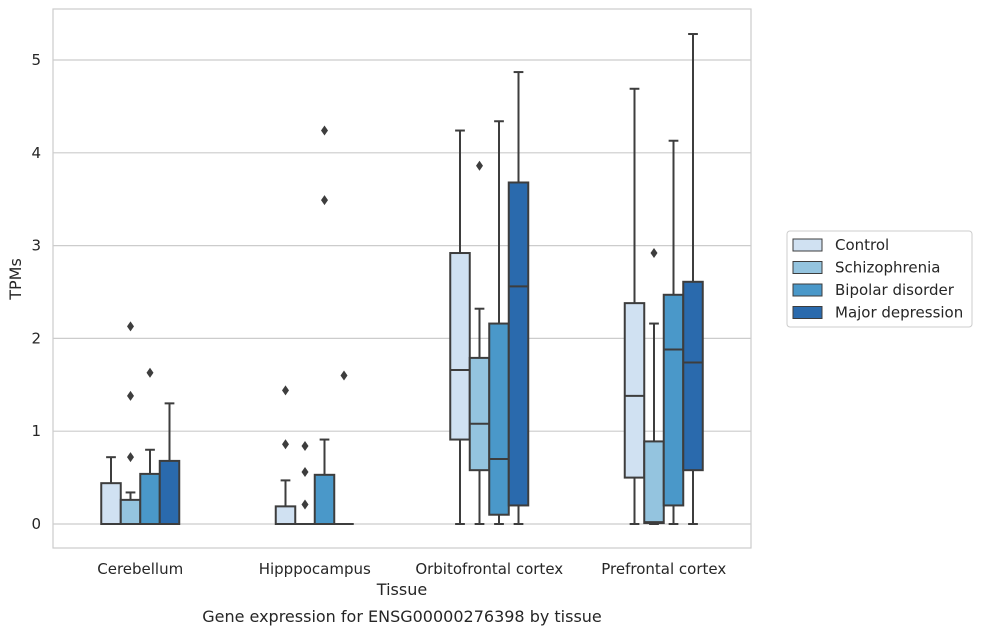  What do you see at coordinates (489, 569) in the screenshot?
I see `x-tick-label: Orbitofrontal cortex` at bounding box center [489, 569].